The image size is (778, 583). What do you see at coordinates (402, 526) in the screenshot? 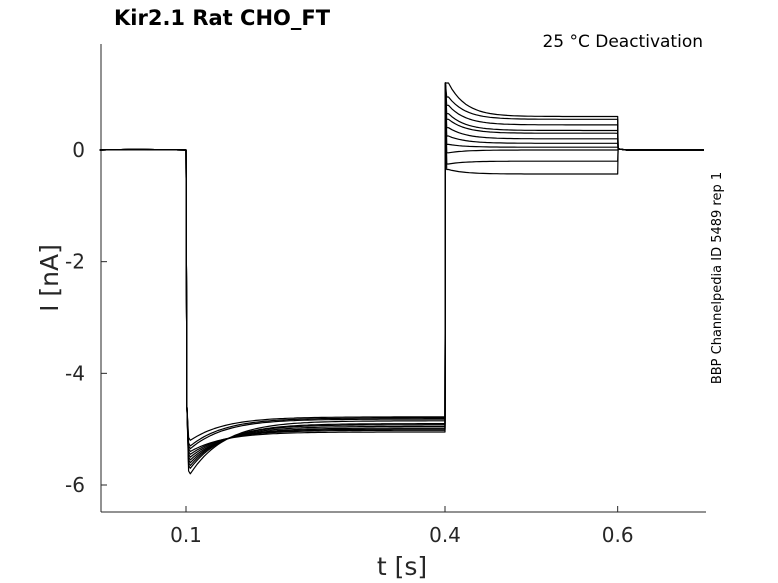
I see `x-ticks: 0.1 0.4 0.6` at bounding box center [402, 526].